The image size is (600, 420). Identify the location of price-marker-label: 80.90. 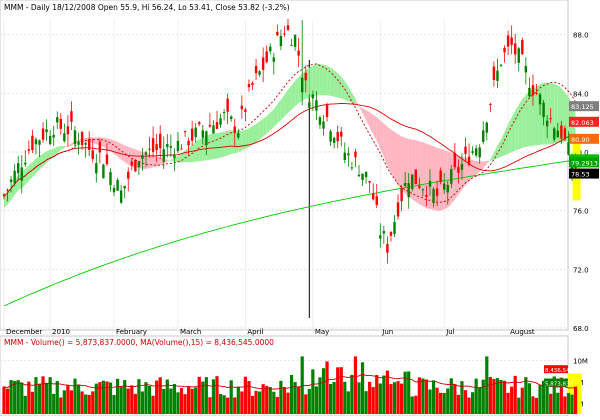
(580, 140).